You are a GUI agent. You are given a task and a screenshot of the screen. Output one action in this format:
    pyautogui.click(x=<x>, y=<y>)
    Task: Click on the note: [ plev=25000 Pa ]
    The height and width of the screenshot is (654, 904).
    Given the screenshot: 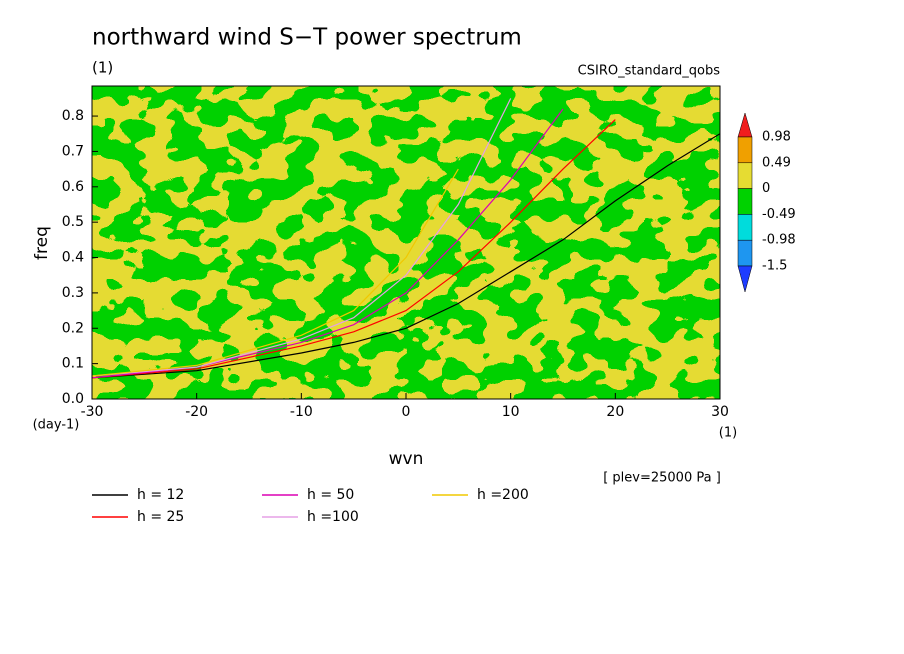 What is the action you would take?
    pyautogui.click(x=662, y=478)
    